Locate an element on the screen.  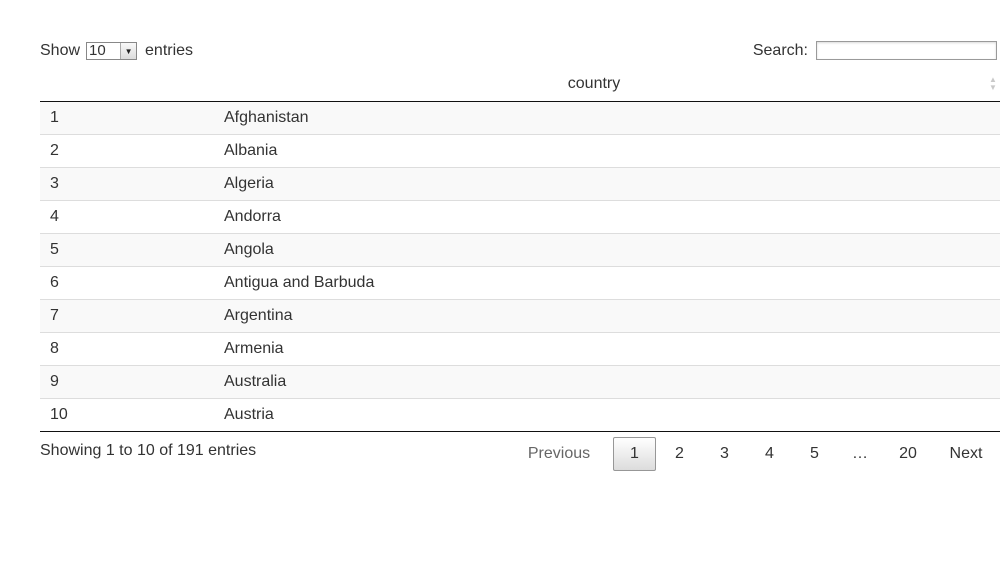
row-country: Albania is located at coordinates (612, 151).